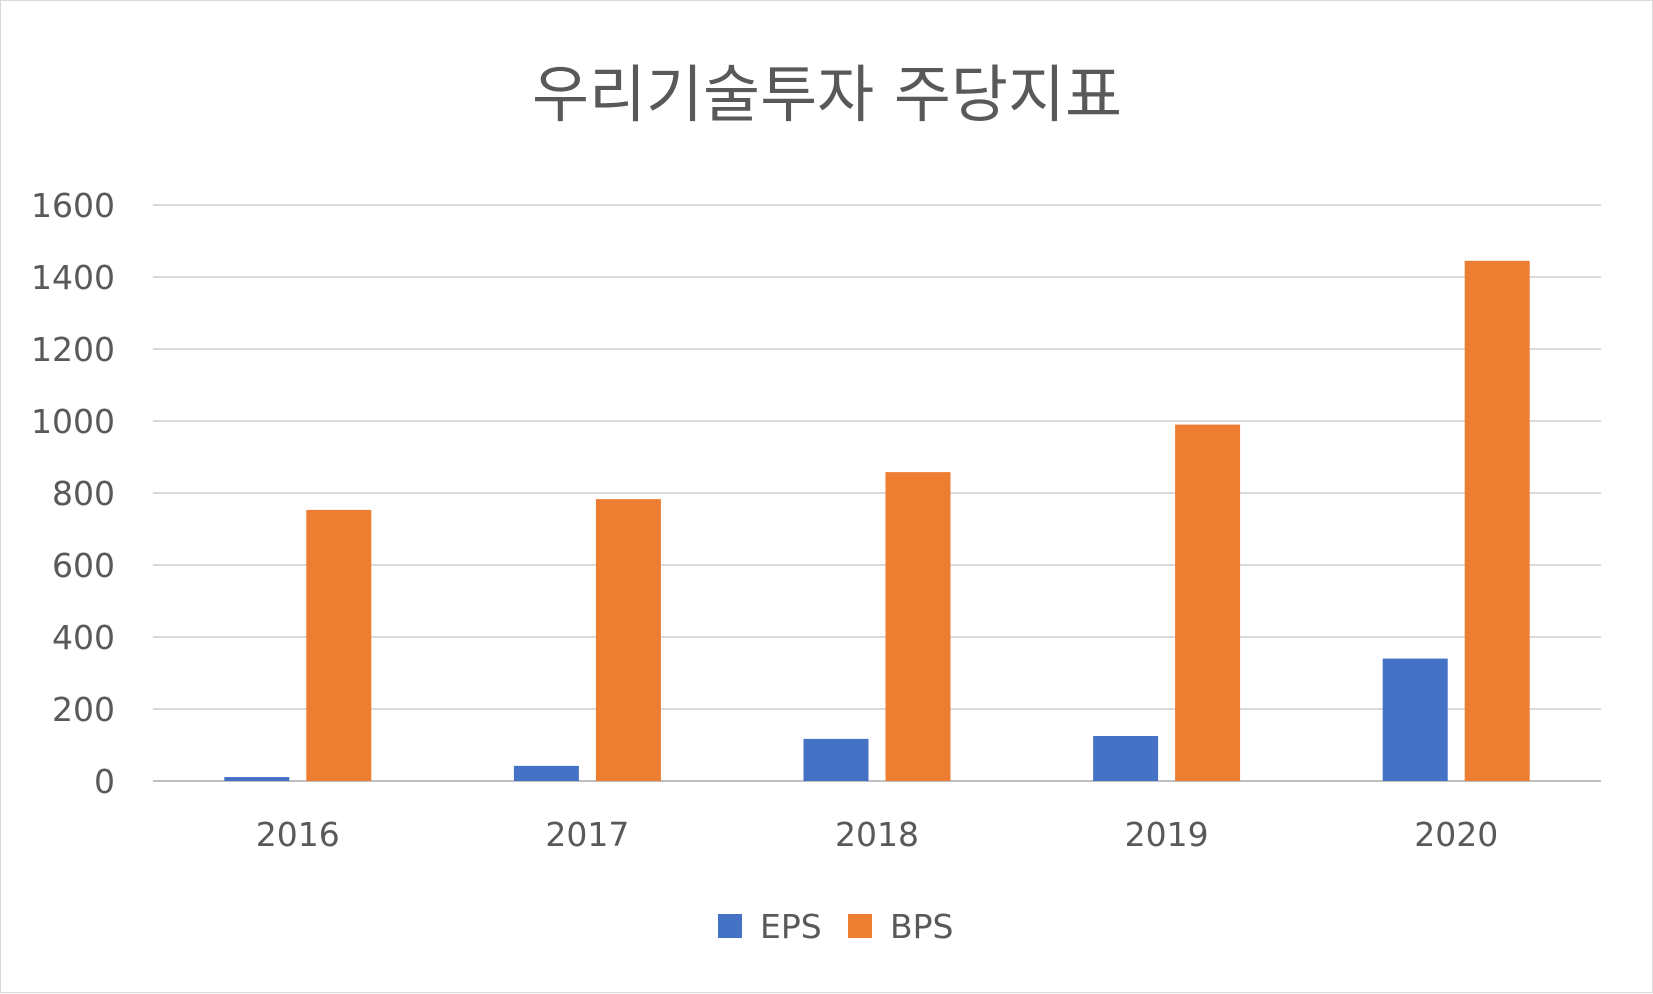 This screenshot has height=994, width=1653. What do you see at coordinates (1208, 602) in the screenshot?
I see `bar-bps-2019` at bounding box center [1208, 602].